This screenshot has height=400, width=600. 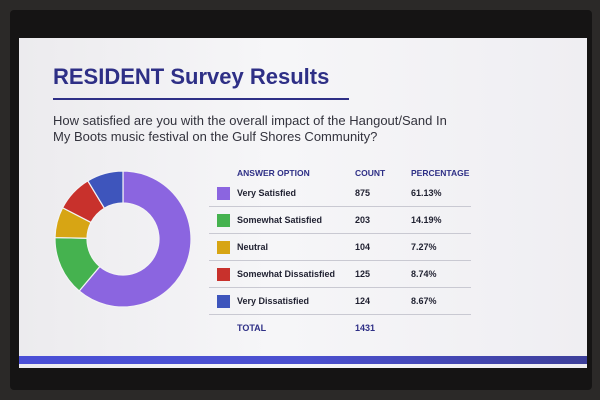 I want to click on header-count: COUNT, so click(x=370, y=173).